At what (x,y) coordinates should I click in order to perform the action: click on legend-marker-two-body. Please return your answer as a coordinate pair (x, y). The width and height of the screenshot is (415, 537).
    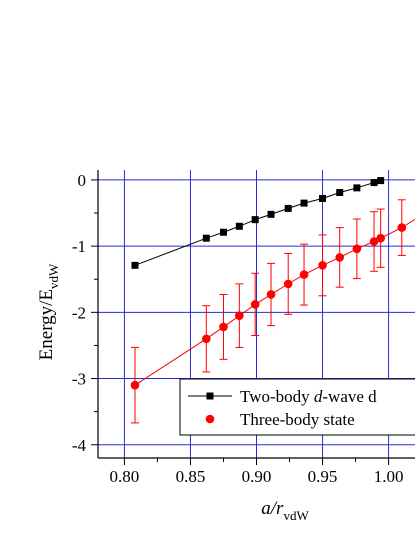
    Looking at the image, I should click on (210, 396).